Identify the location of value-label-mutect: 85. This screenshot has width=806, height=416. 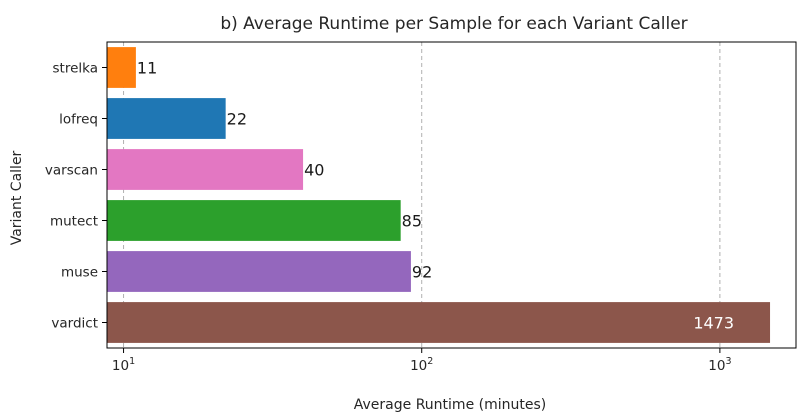
(412, 221).